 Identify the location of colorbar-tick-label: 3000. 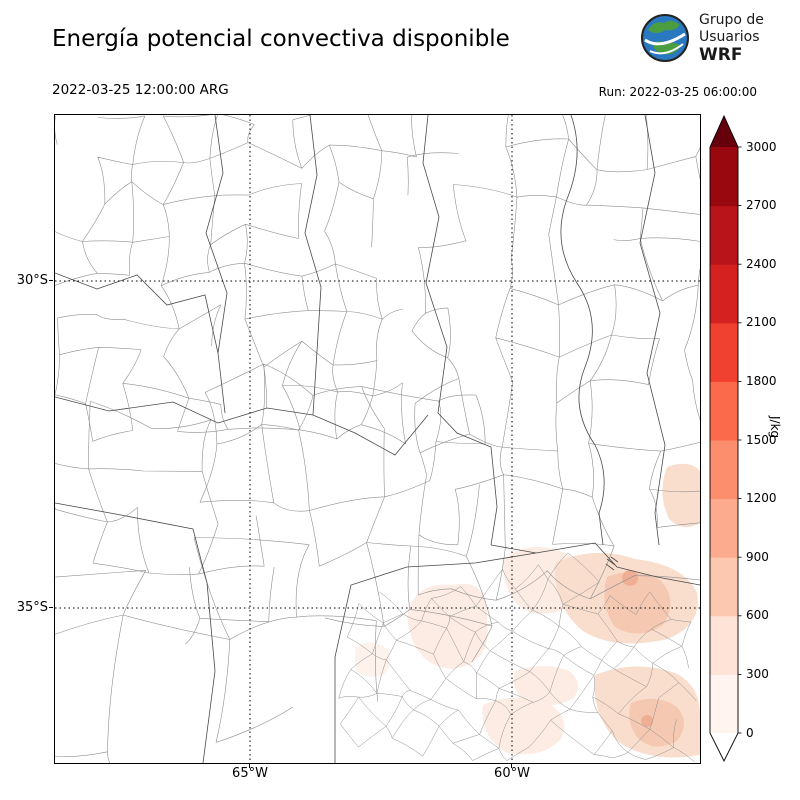
(761, 146).